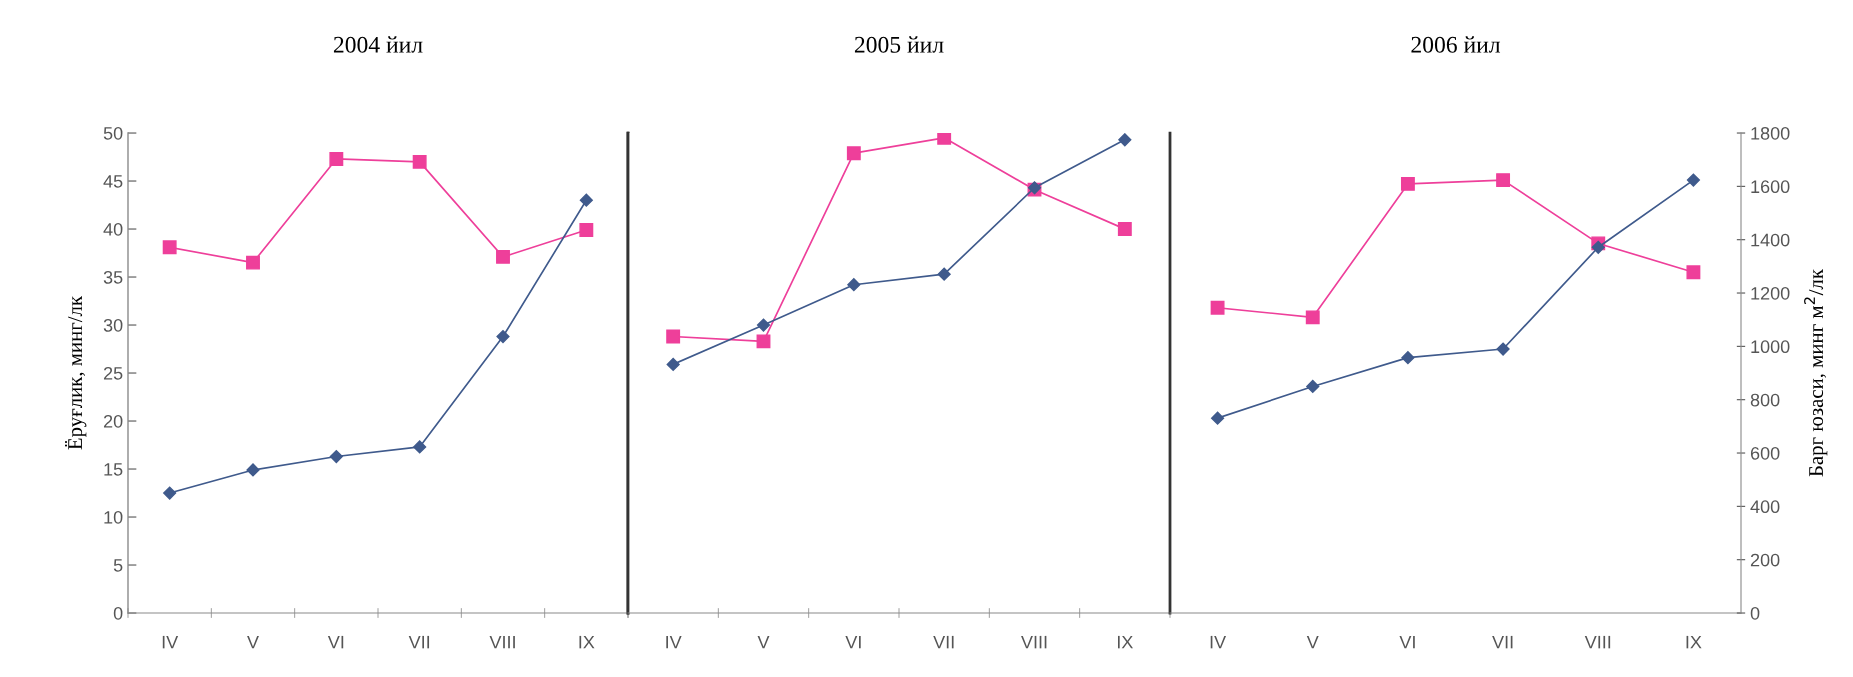 The height and width of the screenshot is (677, 1853). What do you see at coordinates (1755, 613) in the screenshot?
I see `y2-tick-label: 0` at bounding box center [1755, 613].